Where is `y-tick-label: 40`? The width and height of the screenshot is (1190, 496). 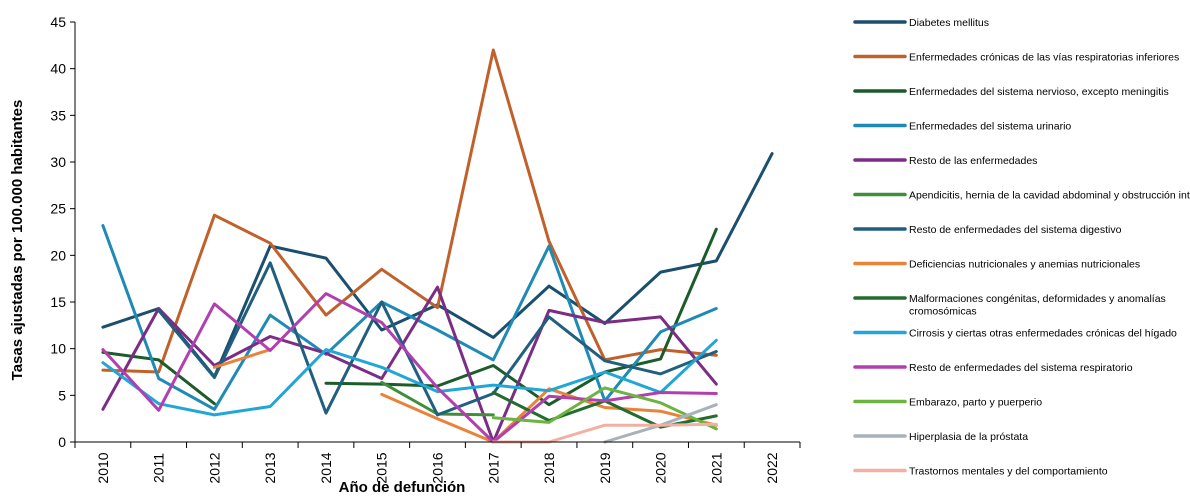
y-tick-label: 40 is located at coordinates (58, 69).